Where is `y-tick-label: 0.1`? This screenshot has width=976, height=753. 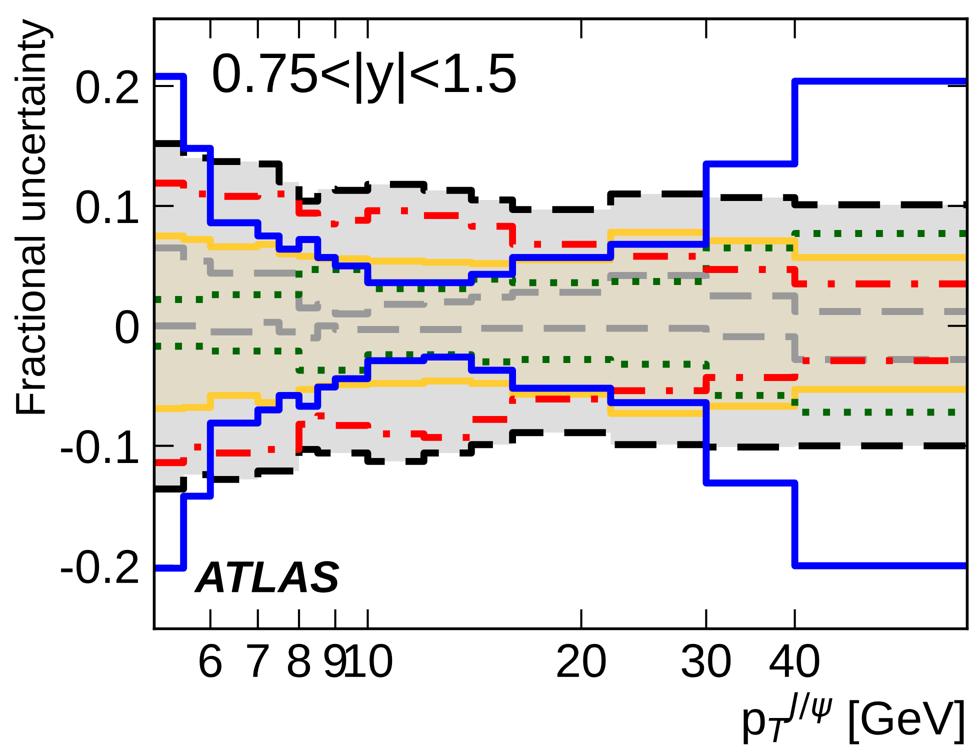
y-tick-label: 0.1 is located at coordinates (107, 207).